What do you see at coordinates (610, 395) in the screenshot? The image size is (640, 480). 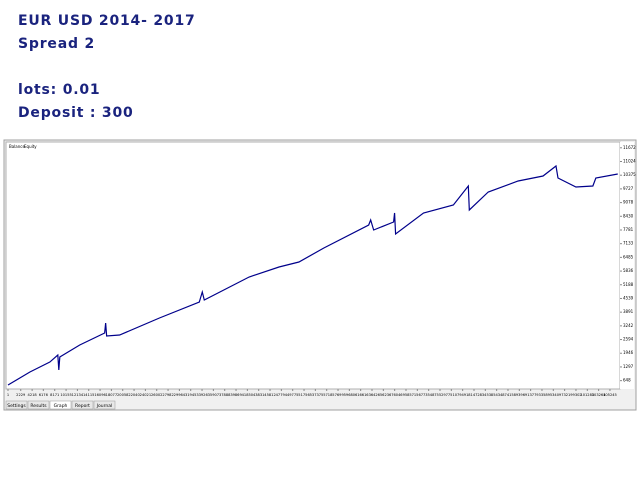 I see `x-tick-label: 105245` at bounding box center [610, 395].